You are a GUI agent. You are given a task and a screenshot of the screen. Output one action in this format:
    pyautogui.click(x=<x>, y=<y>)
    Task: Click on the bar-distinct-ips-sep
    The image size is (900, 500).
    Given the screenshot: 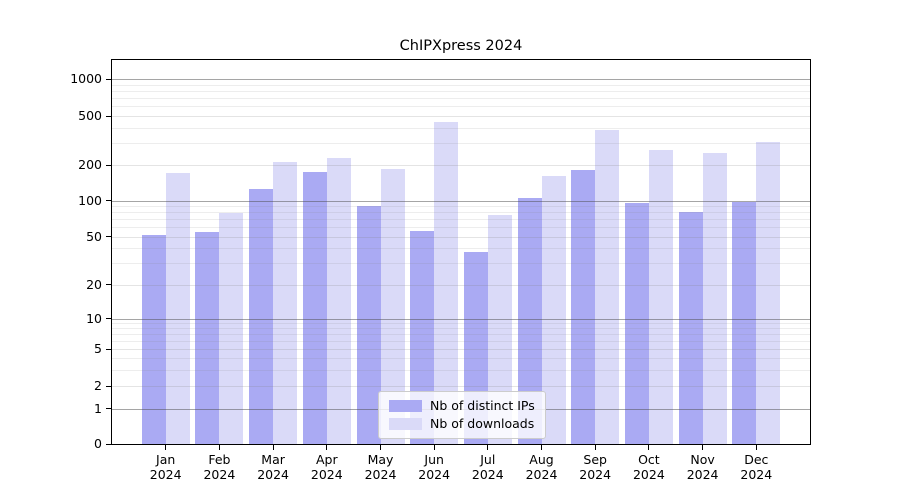 What is the action you would take?
    pyautogui.click(x=583, y=307)
    